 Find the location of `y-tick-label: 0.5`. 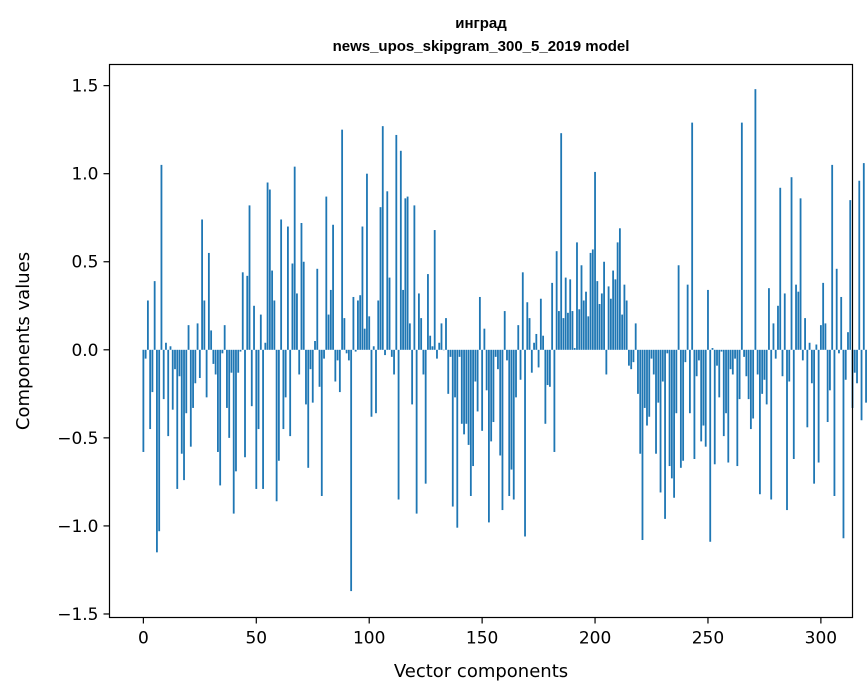

y-tick-label: 0.5 is located at coordinates (84, 263).